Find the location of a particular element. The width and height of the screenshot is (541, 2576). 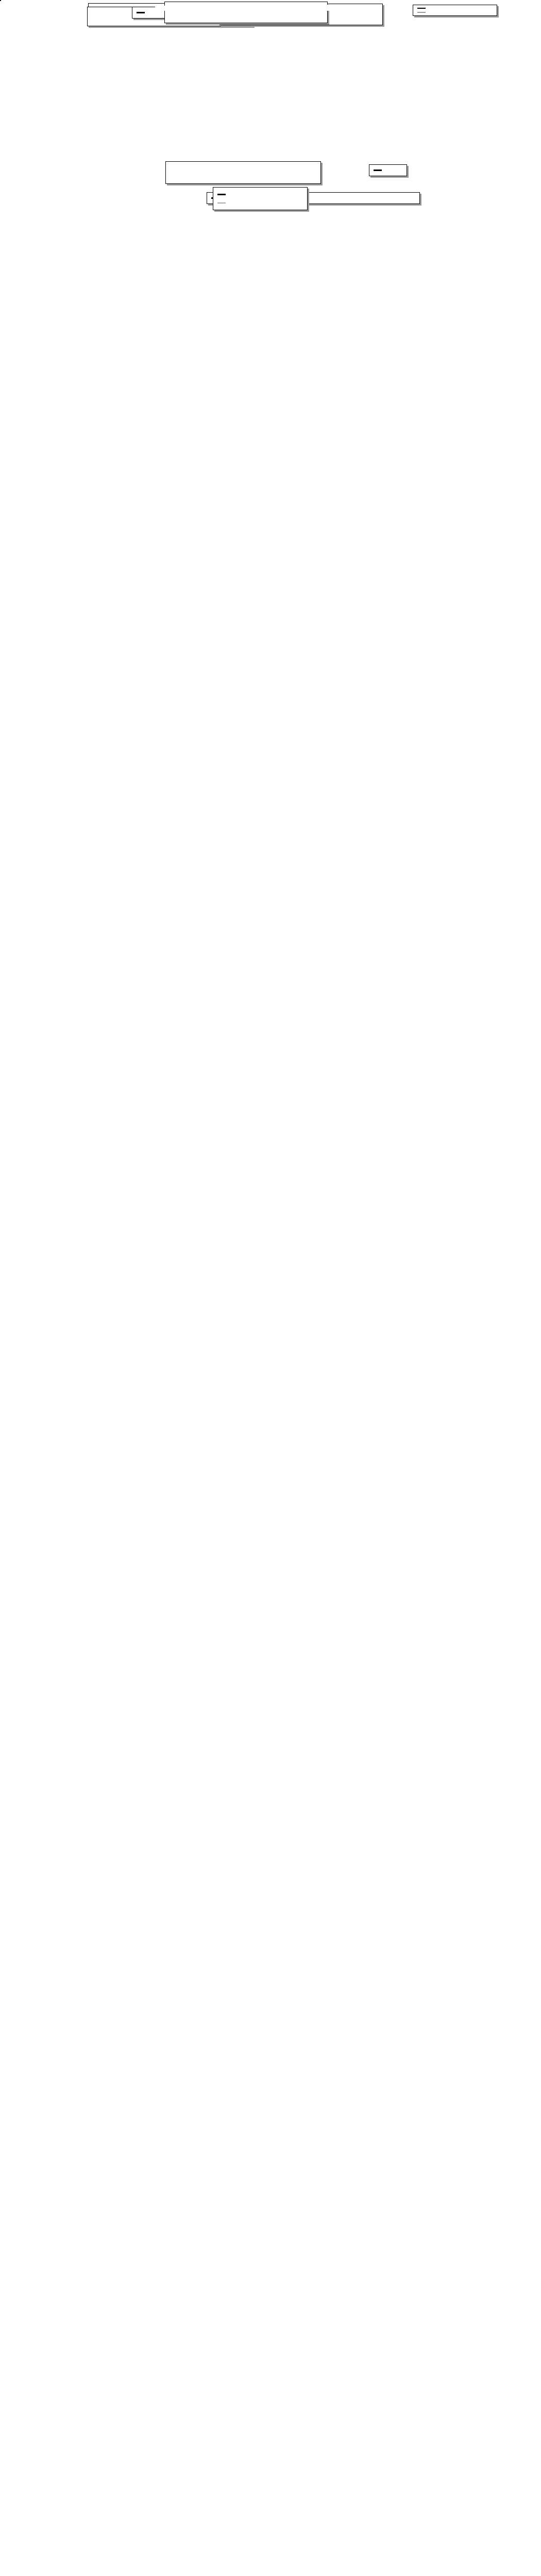

humidity-legend is located at coordinates (388, 170).